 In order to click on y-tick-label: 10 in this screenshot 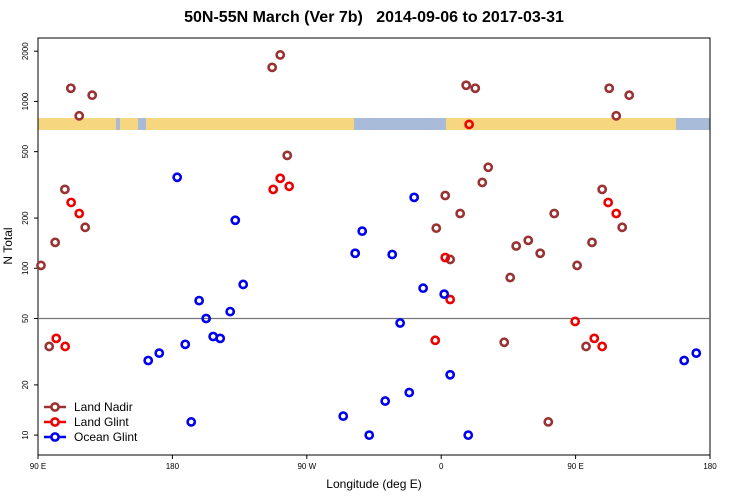, I will do `click(25, 434)`.